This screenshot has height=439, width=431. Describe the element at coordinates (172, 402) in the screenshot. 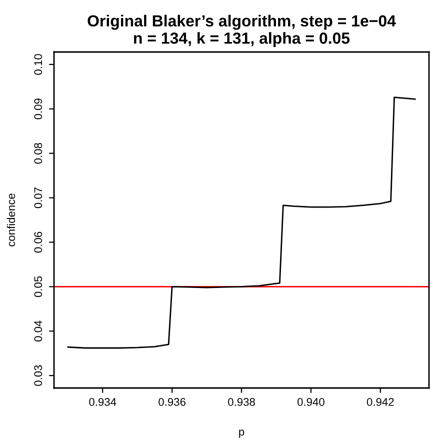

I see `x-tick-label: 0.936` at that location.